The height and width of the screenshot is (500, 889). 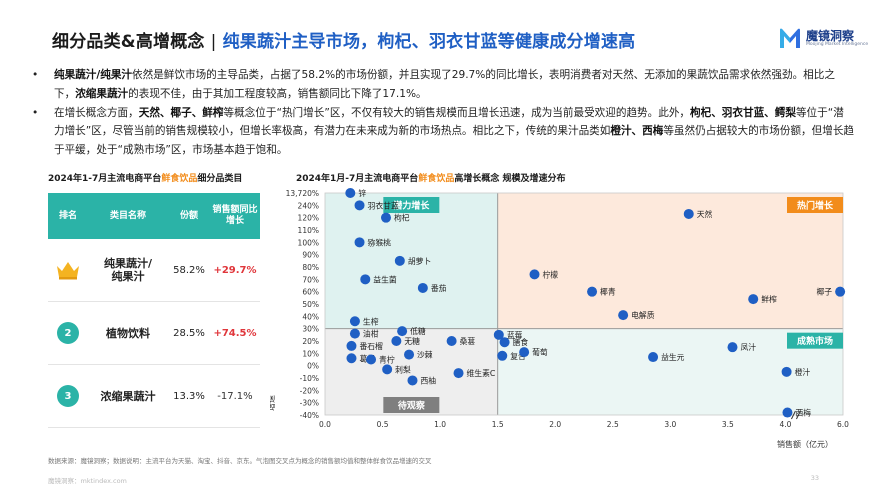 I want to click on quadrant-potential-growth, so click(x=411, y=261).